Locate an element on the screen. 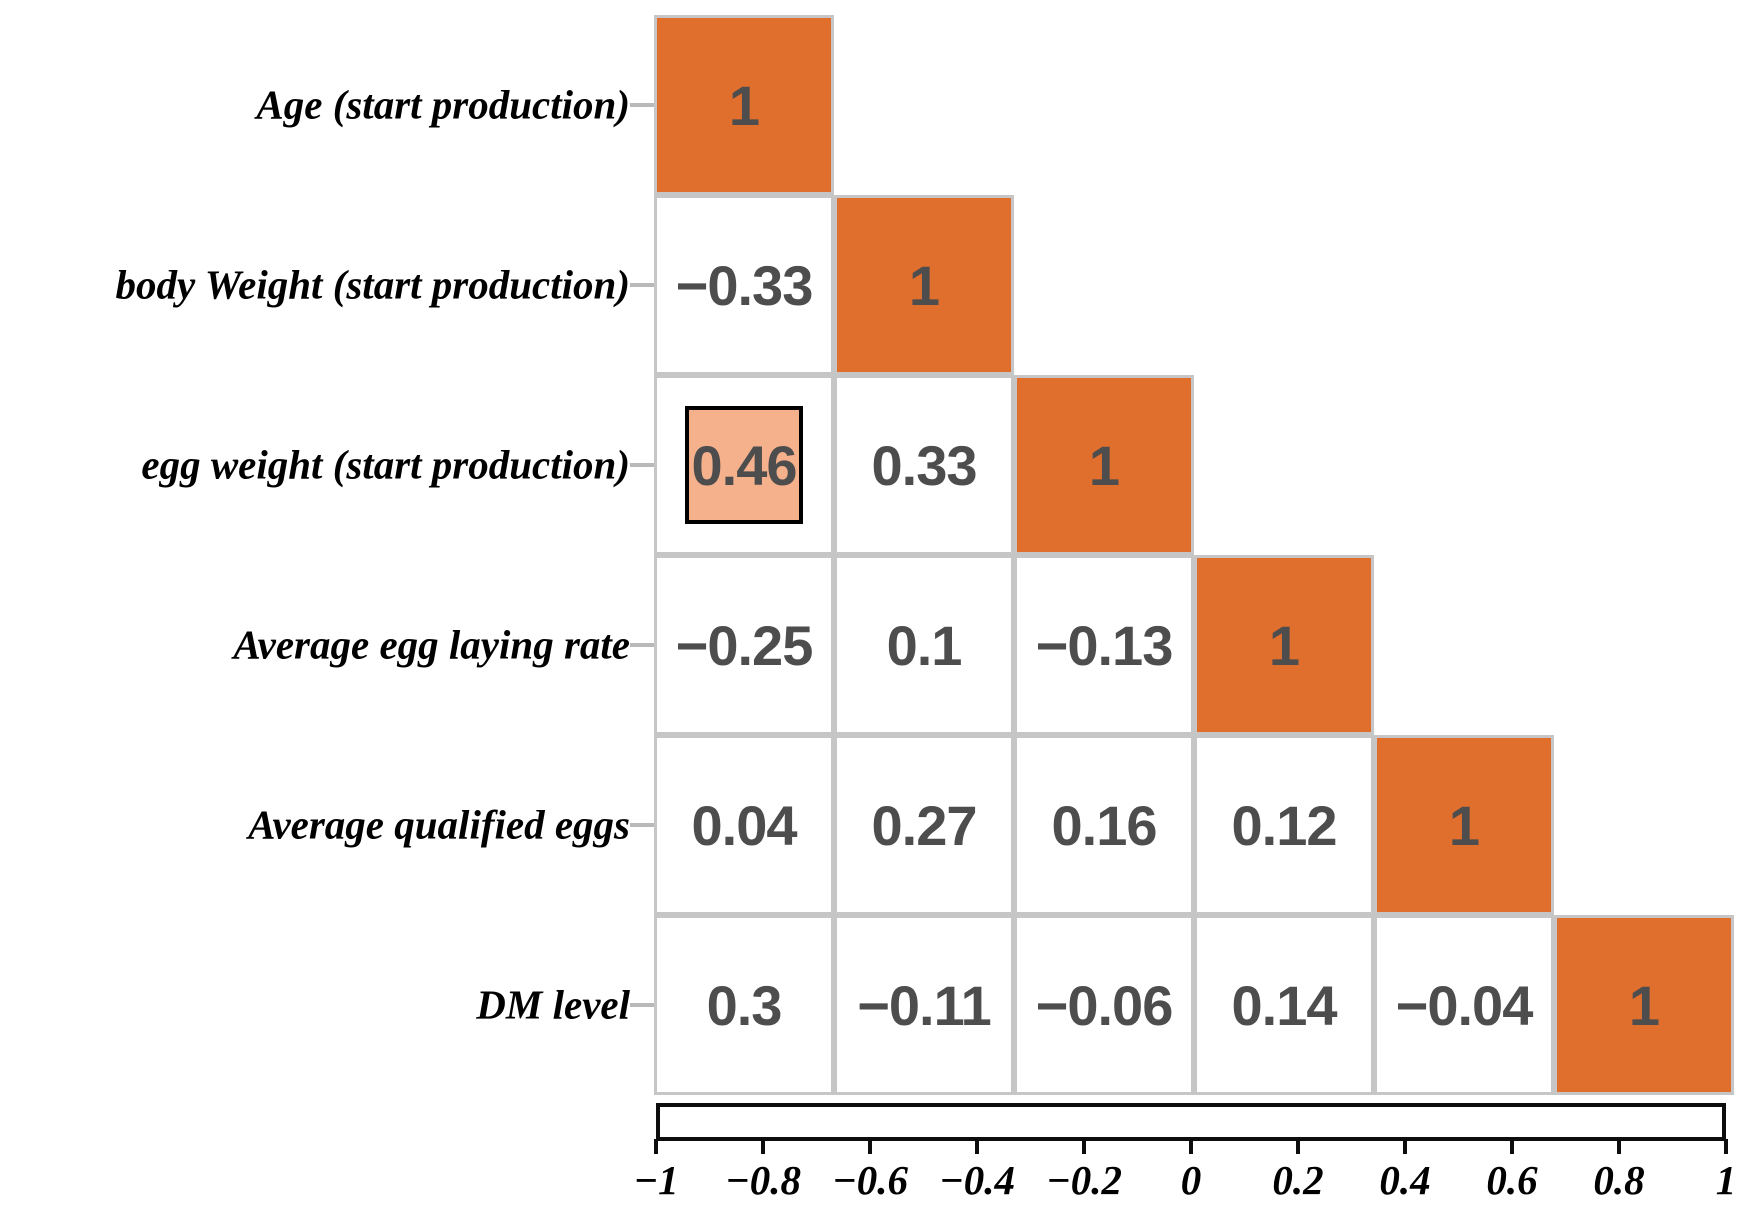 This screenshot has height=1218, width=1756. cell-value: −0.11 is located at coordinates (924, 1005).